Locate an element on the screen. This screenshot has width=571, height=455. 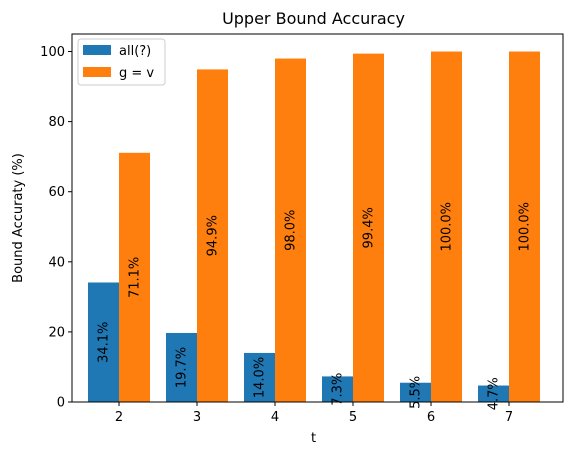
bar-g-v-t3 is located at coordinates (212, 235).